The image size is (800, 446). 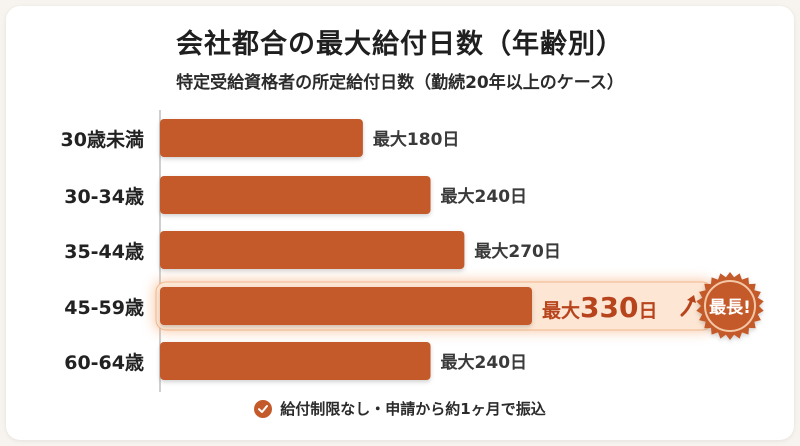 What do you see at coordinates (400, 44) in the screenshot?
I see `chart-title: 会社都合の最大給付日数（年齢別）` at bounding box center [400, 44].